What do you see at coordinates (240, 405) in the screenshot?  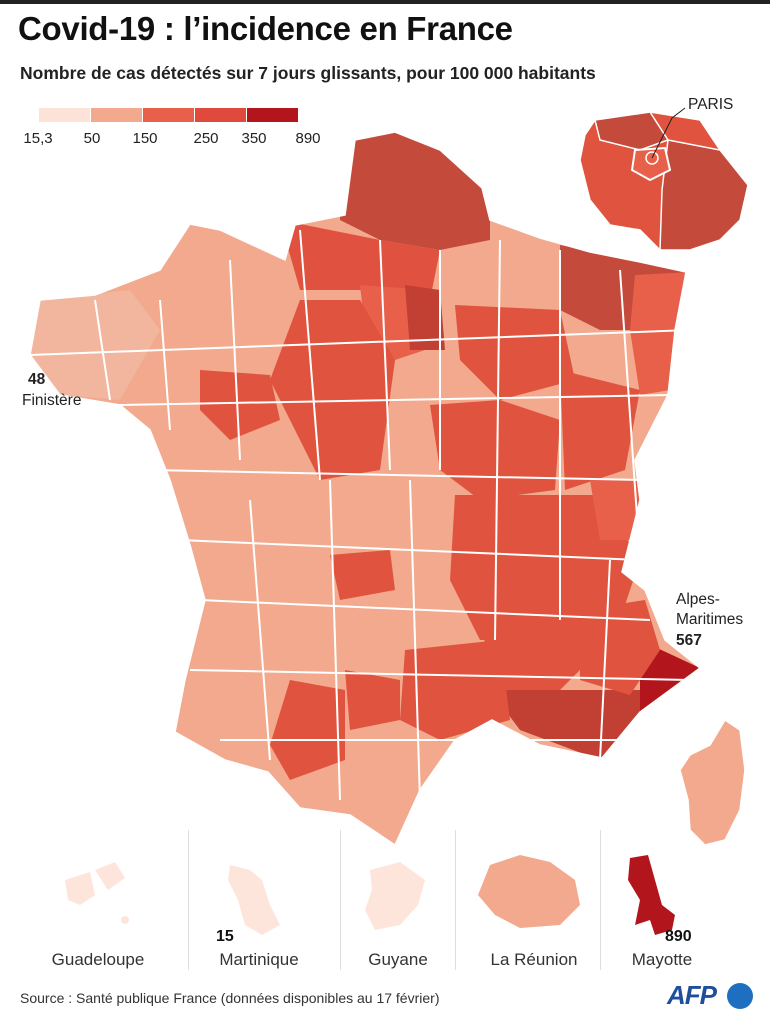 I see `region-sarthe` at bounding box center [240, 405].